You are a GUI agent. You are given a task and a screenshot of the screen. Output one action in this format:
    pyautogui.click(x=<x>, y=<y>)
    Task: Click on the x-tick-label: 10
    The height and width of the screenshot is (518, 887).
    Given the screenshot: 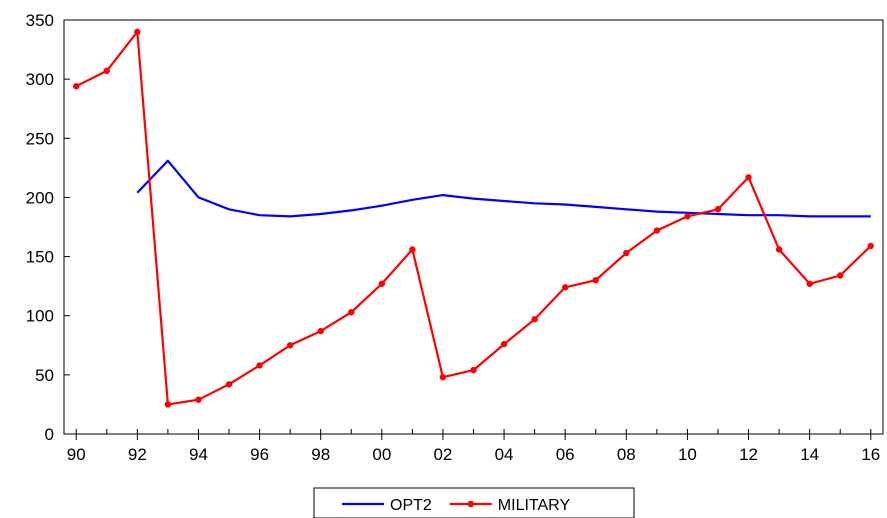 What is the action you would take?
    pyautogui.click(x=687, y=454)
    